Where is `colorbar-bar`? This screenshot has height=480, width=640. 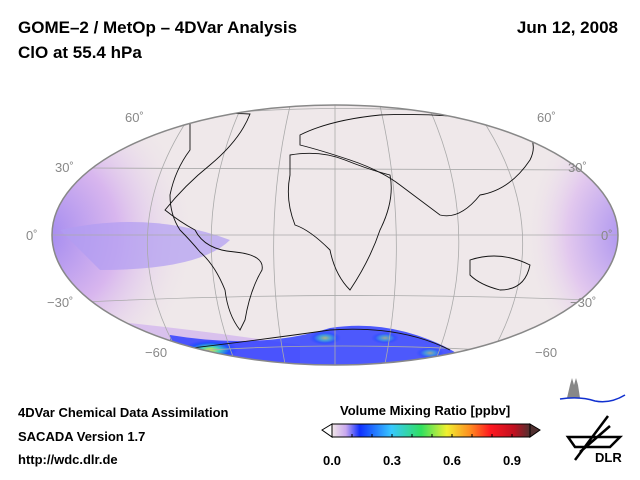 colorbar-bar is located at coordinates (431, 430).